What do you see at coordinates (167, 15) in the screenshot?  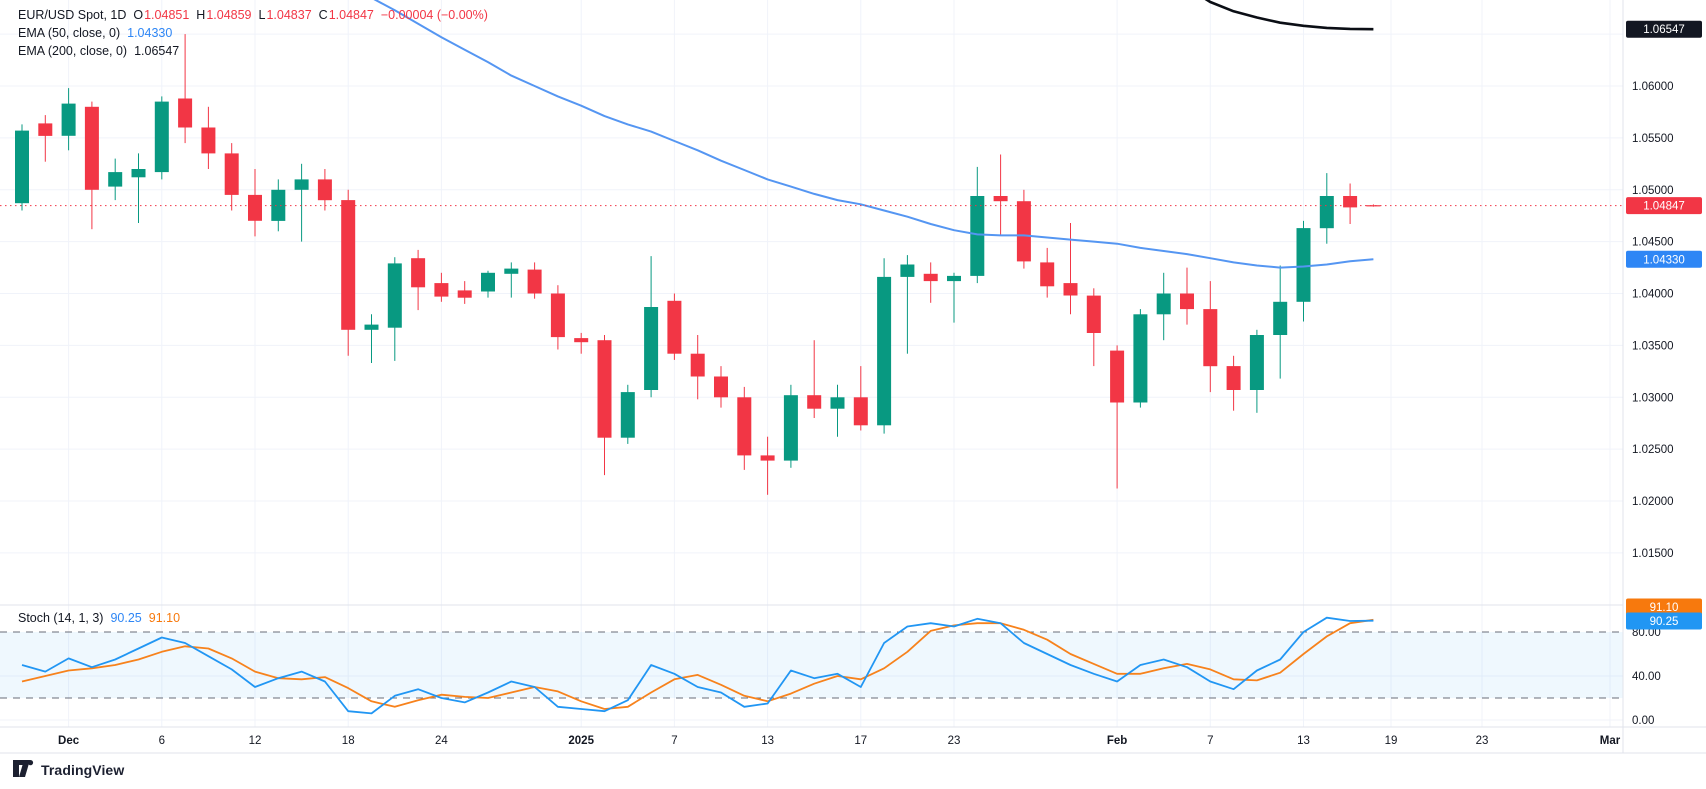 I see `open-value: 1.04851` at bounding box center [167, 15].